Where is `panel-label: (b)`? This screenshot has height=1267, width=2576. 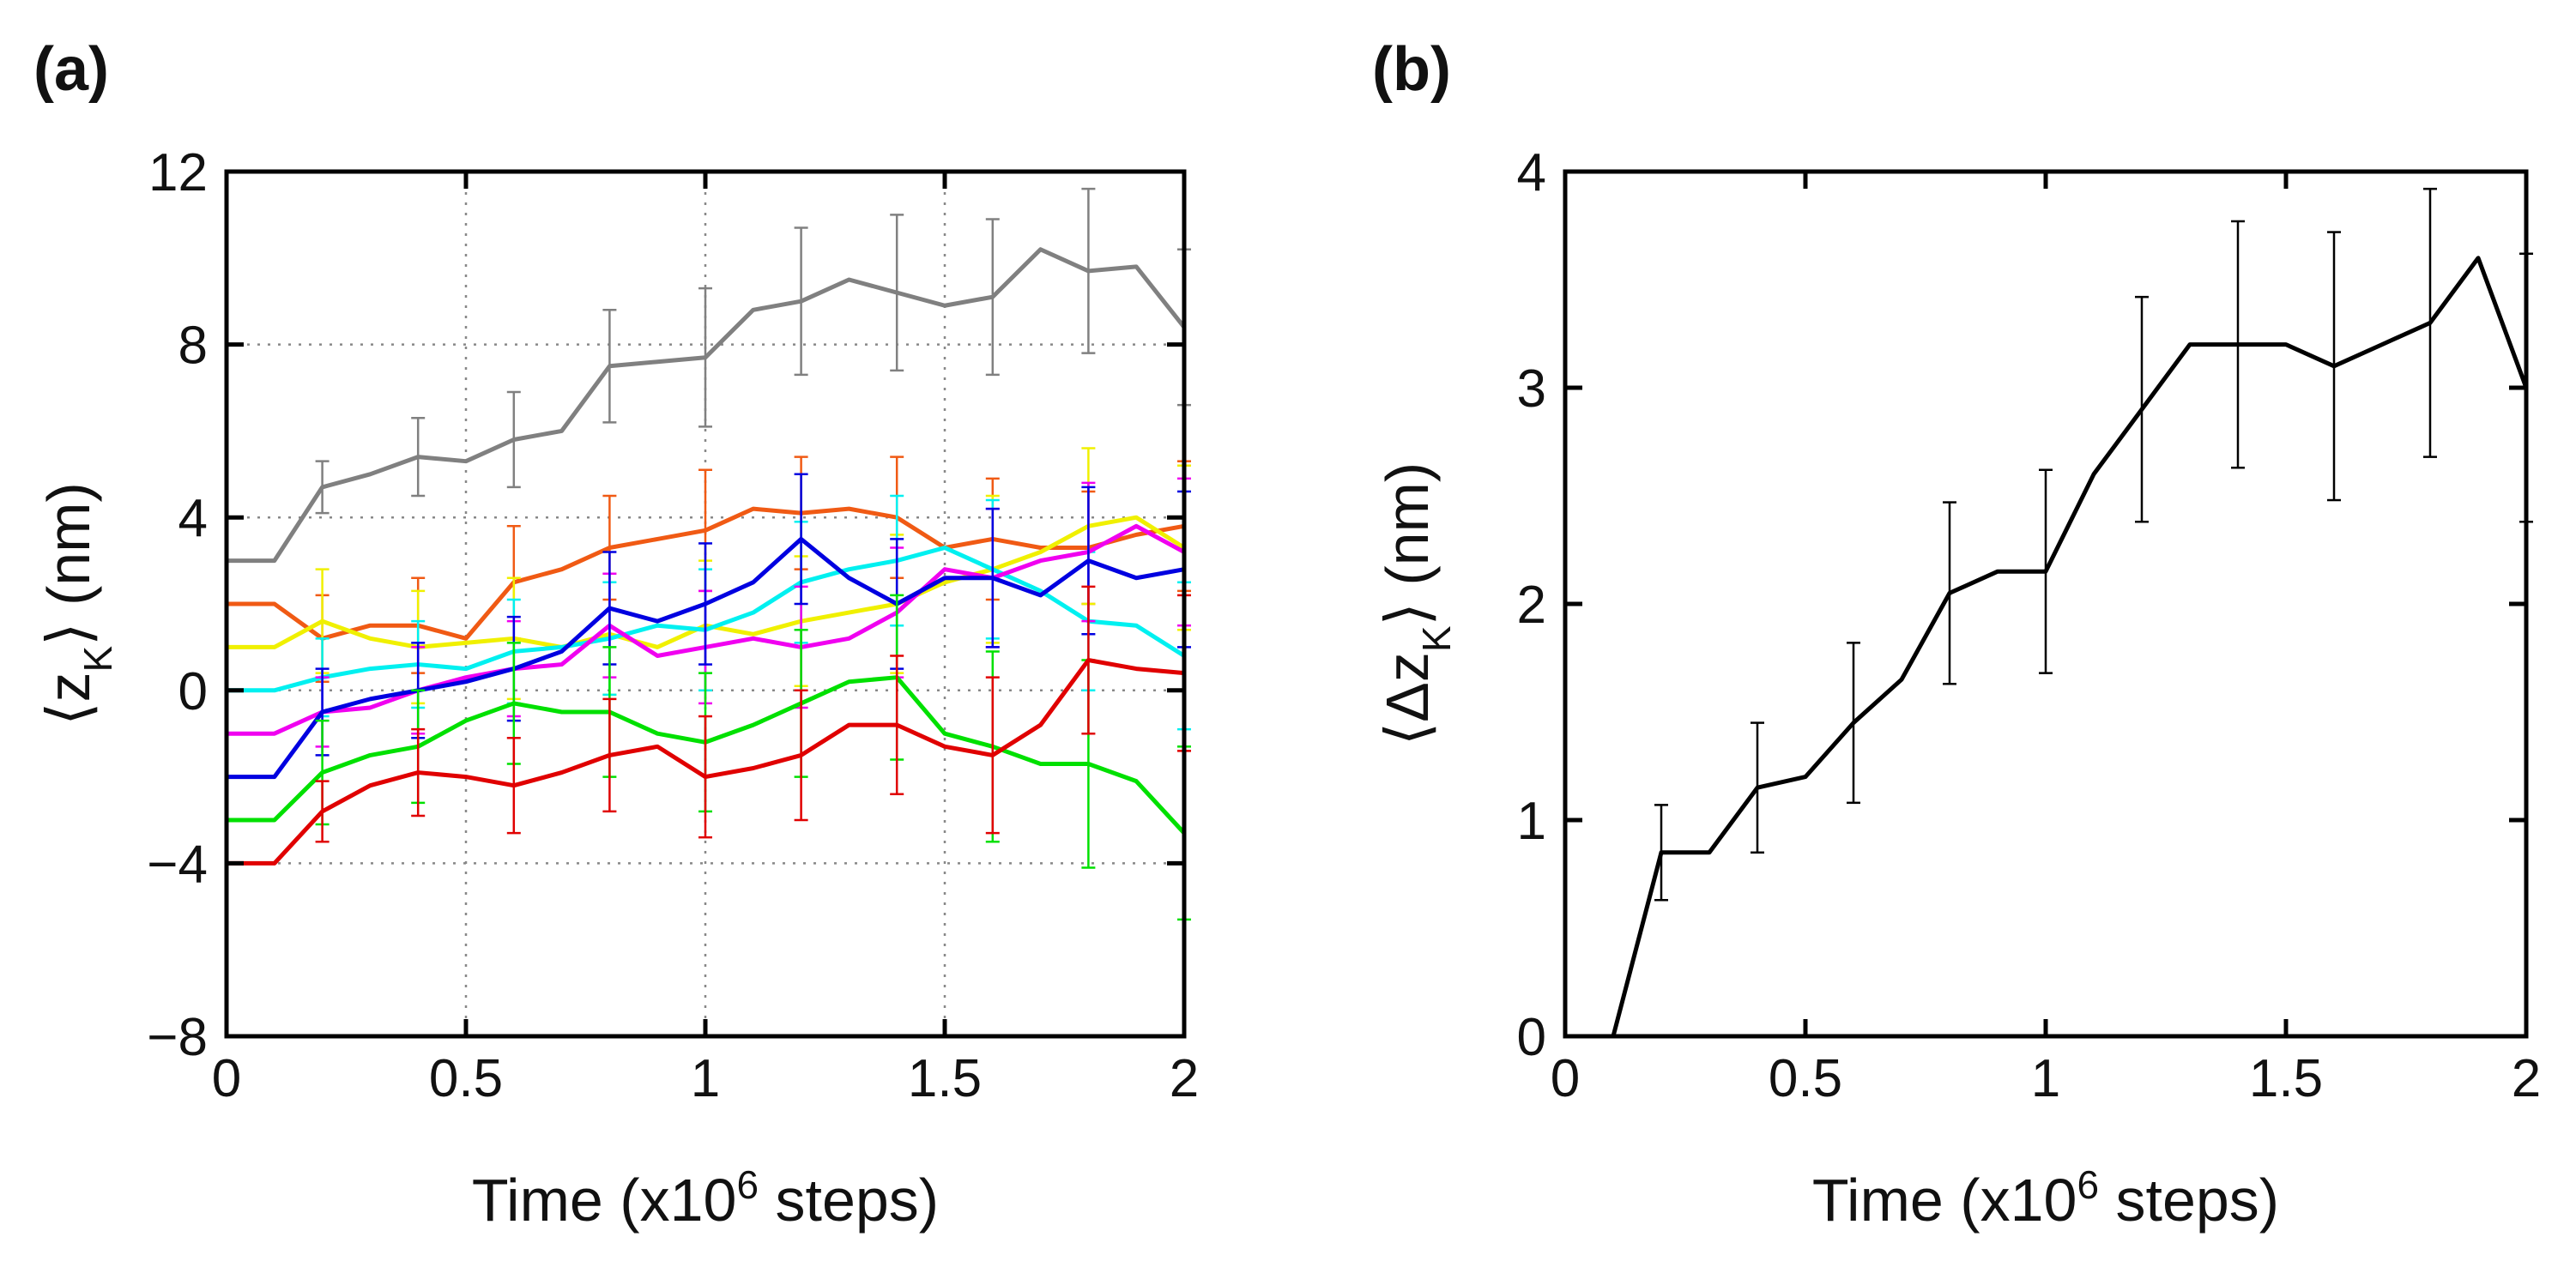 panel-label: (b) is located at coordinates (1411, 69).